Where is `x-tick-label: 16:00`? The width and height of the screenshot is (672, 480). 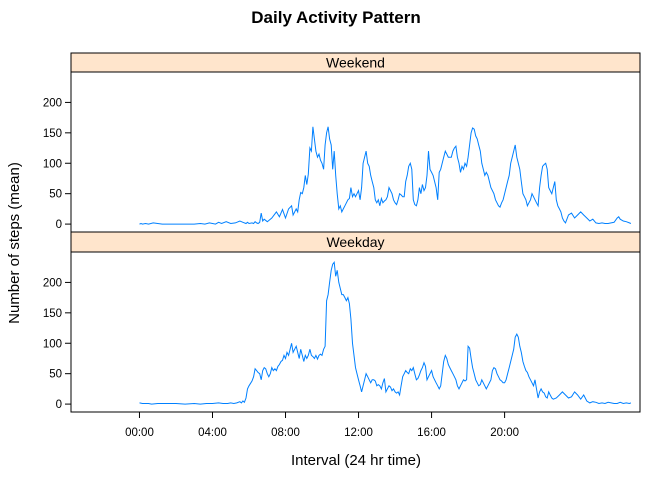
x-tick-label: 16:00 is located at coordinates (431, 433).